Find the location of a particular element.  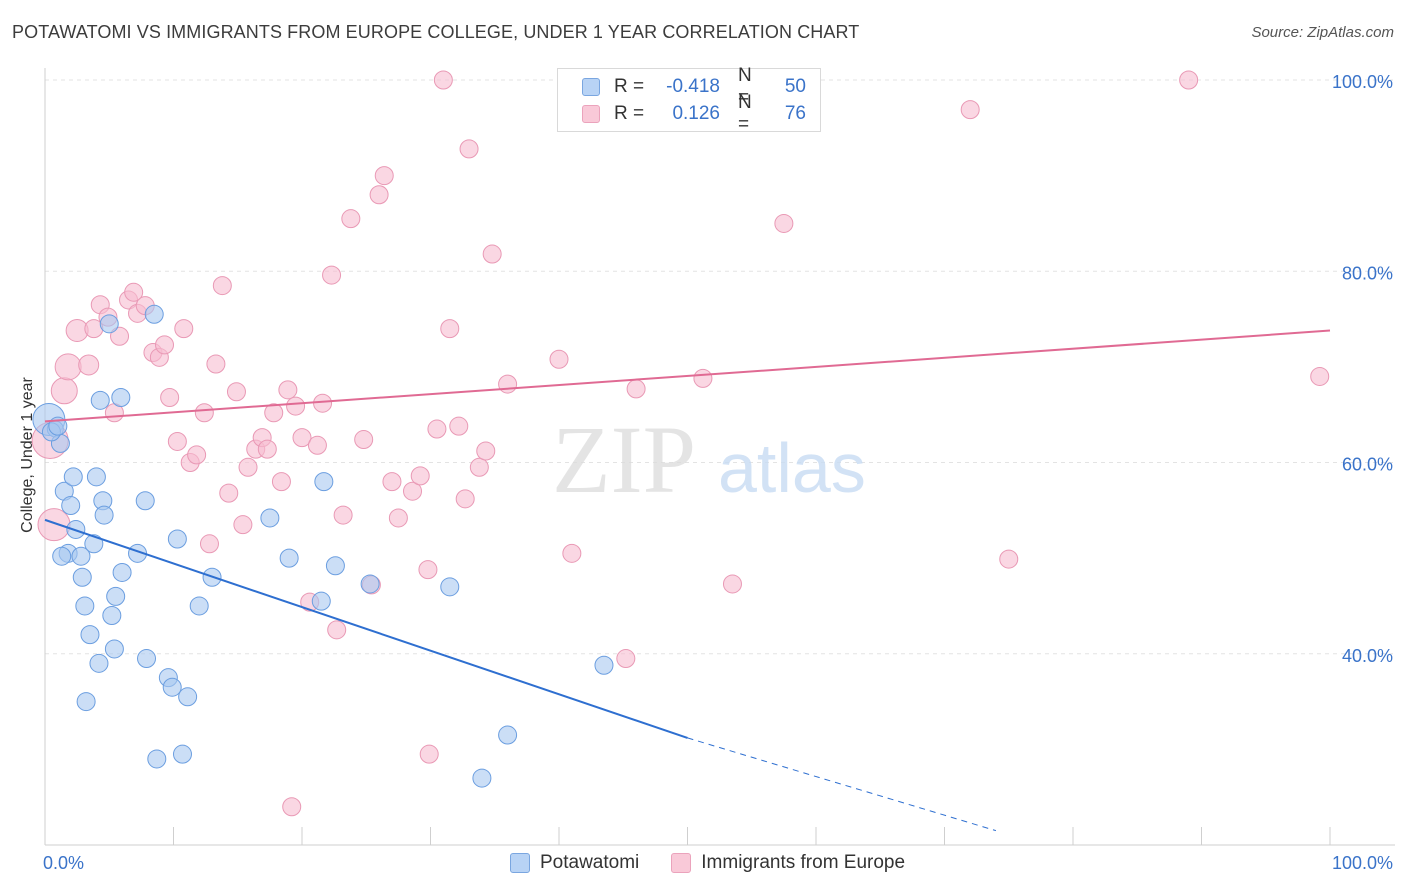

source-label: Source: ZipAtlas.com is located at coordinates (1322, 32).